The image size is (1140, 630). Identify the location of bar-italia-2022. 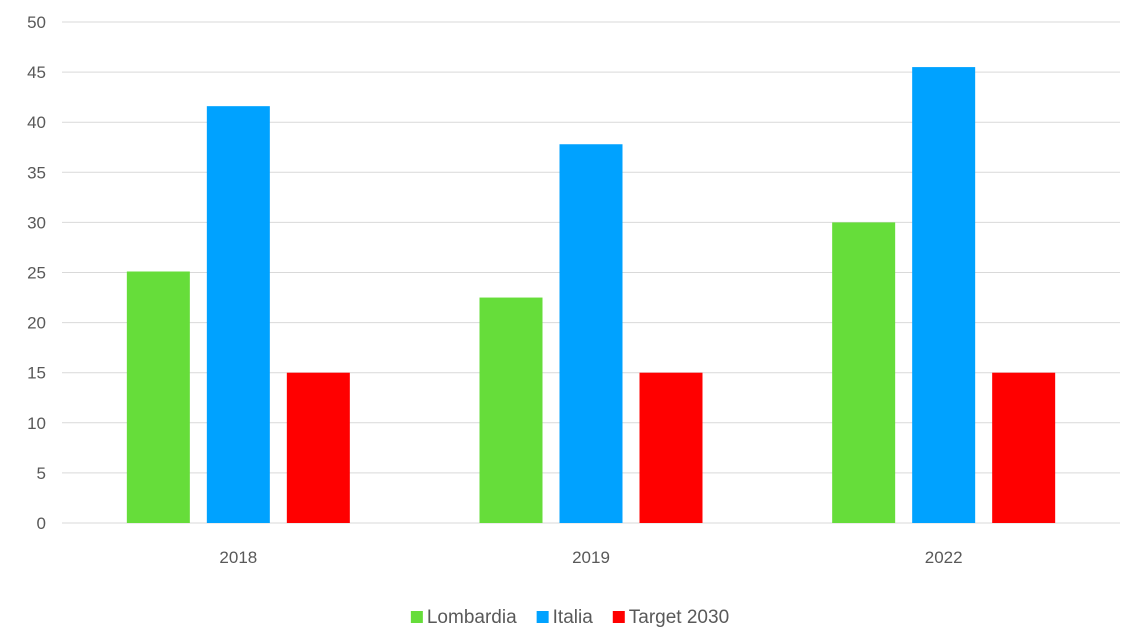
(944, 295).